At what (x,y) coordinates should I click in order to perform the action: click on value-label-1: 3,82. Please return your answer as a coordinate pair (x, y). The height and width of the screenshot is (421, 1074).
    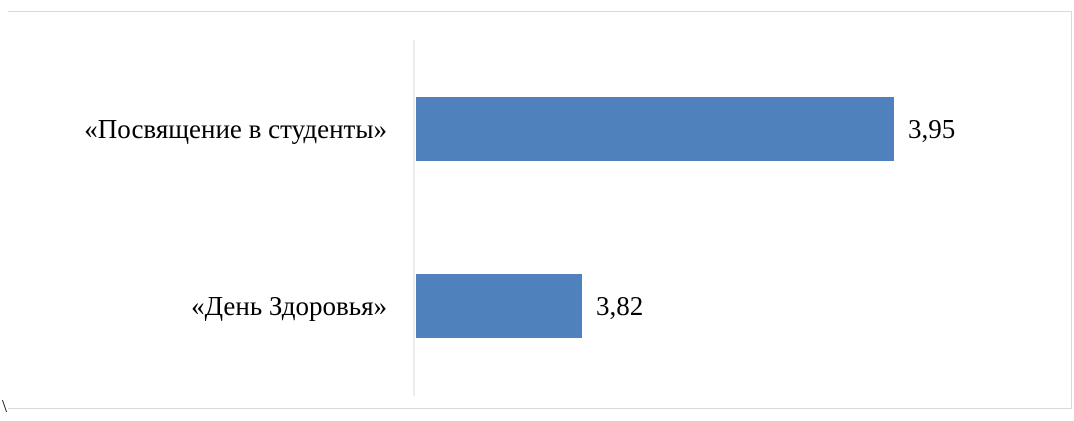
    Looking at the image, I should click on (619, 306).